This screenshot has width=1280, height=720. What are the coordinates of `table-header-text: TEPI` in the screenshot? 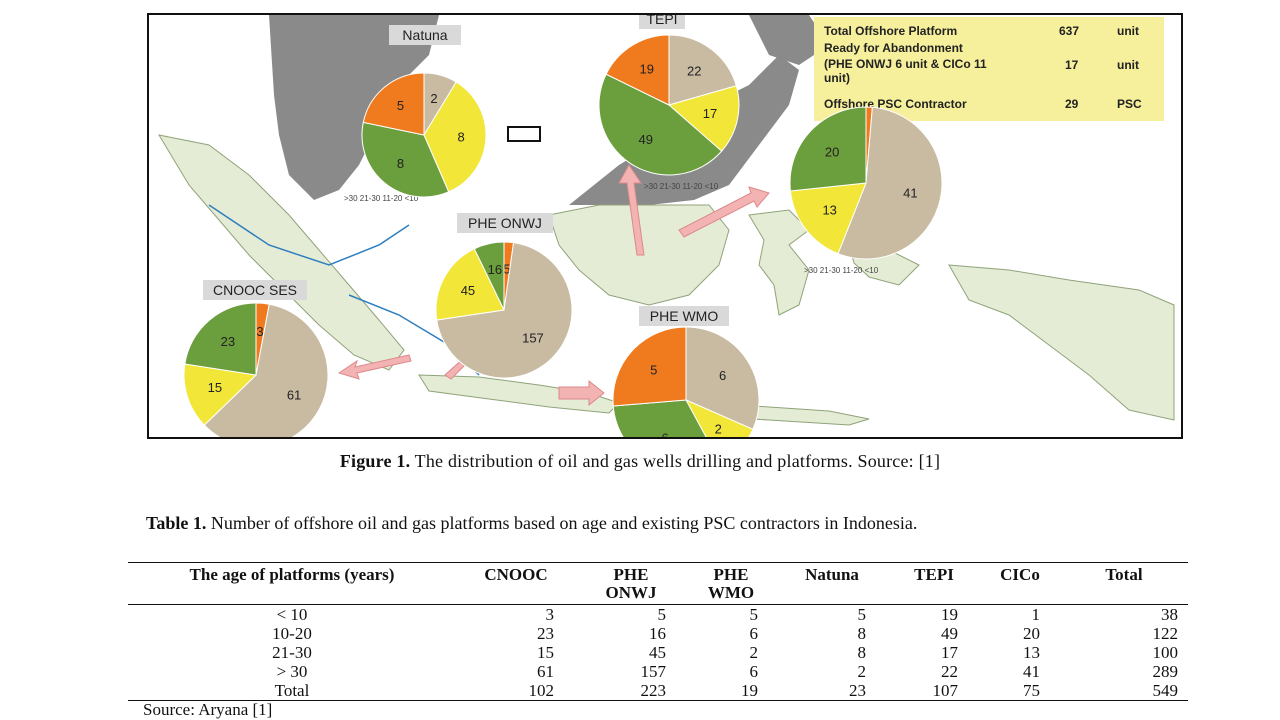 It's located at (934, 574).